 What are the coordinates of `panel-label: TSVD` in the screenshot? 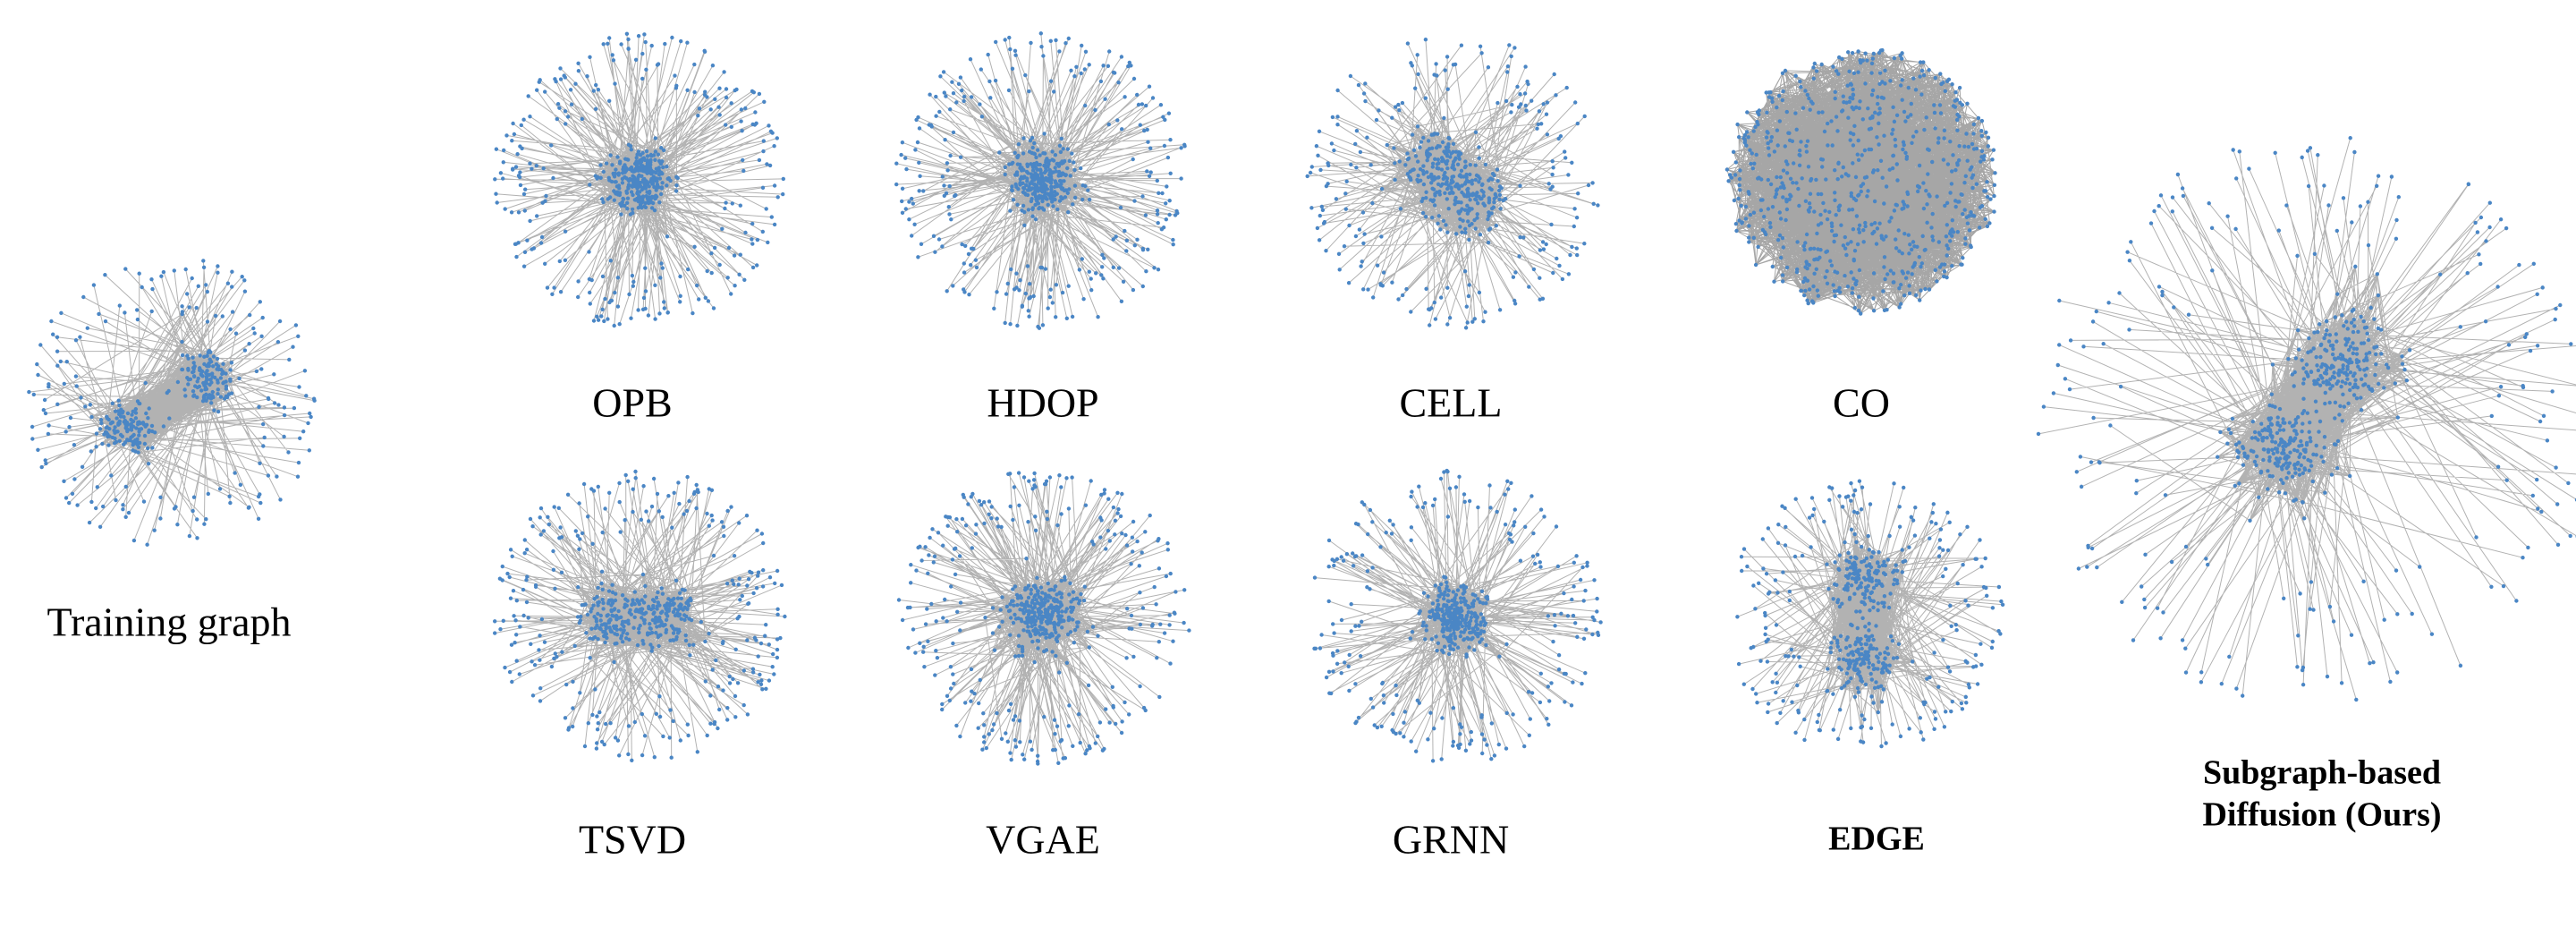 It's located at (632, 840).